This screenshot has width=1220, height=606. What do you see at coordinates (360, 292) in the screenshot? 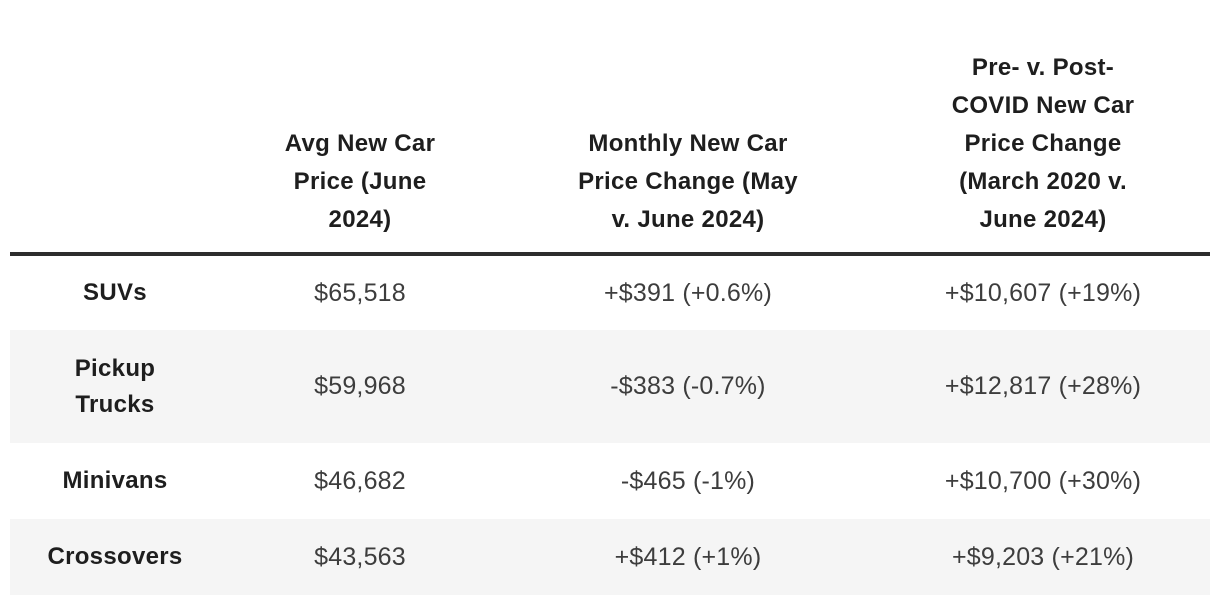
I see `avg-price-cell: $65,518` at bounding box center [360, 292].